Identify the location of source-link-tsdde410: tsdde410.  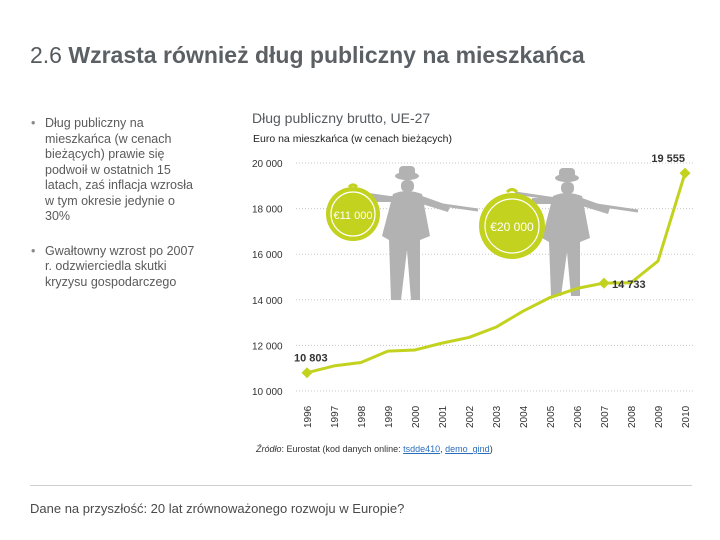
(422, 449).